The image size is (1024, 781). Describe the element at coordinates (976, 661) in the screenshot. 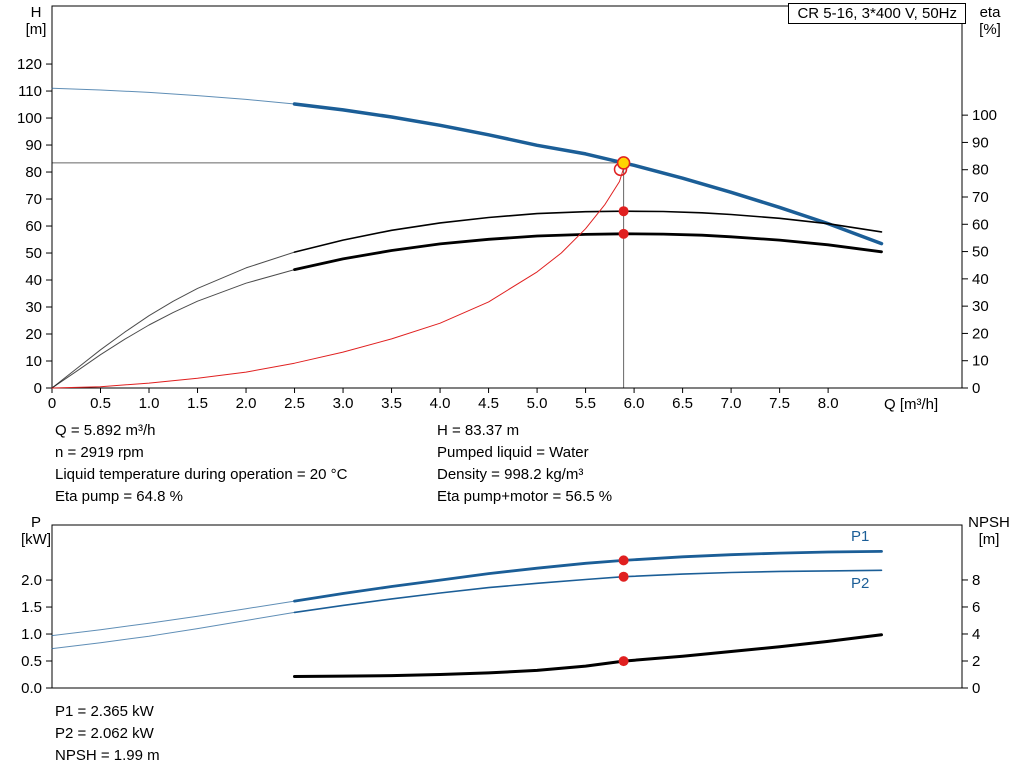

I see `y-right-tick-label: 2` at that location.